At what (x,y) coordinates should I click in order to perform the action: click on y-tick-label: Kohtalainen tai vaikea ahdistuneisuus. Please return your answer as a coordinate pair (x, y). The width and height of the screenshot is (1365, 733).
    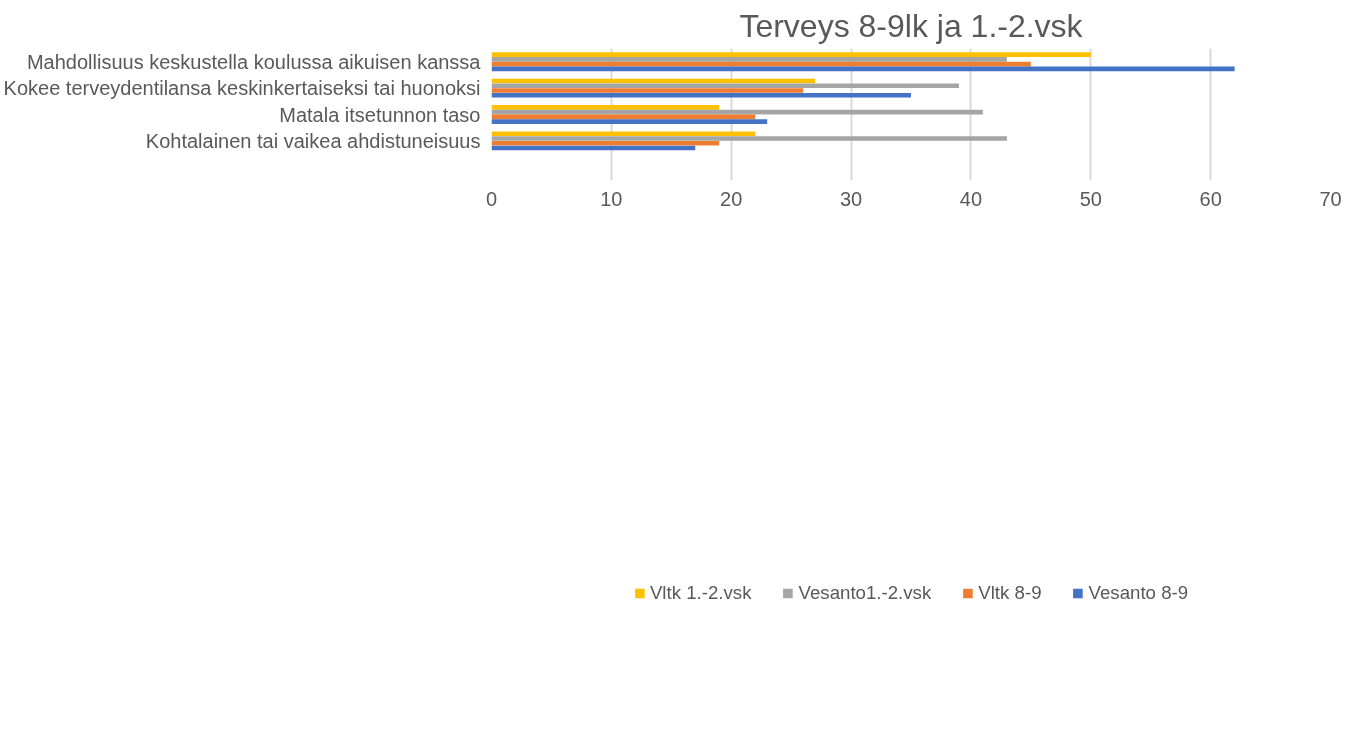
    Looking at the image, I should click on (313, 140).